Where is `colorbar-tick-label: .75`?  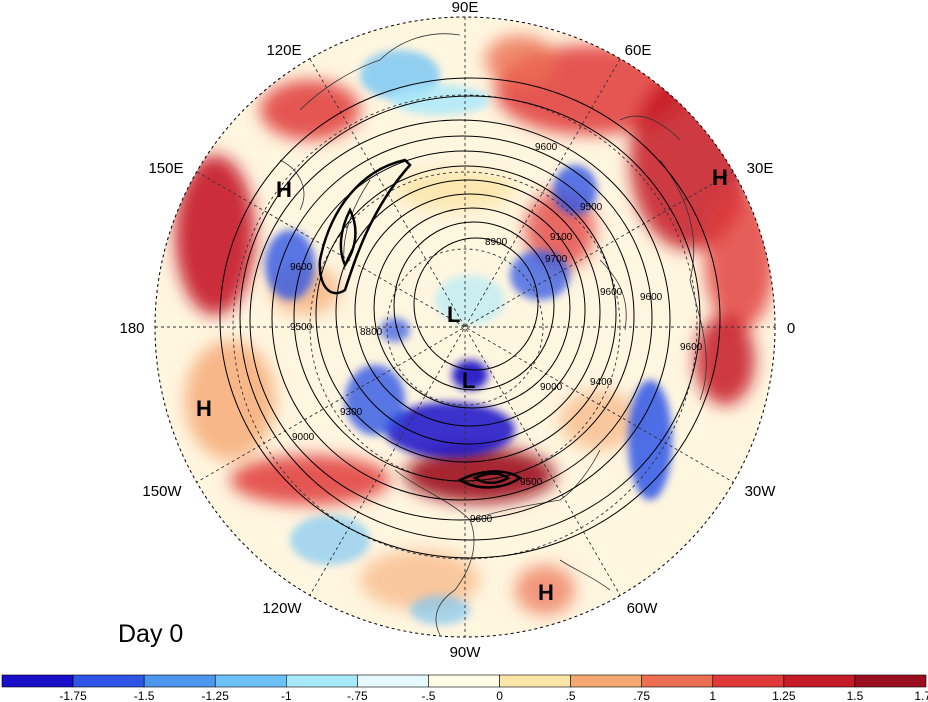
colorbar-tick-label: .75 is located at coordinates (641, 695).